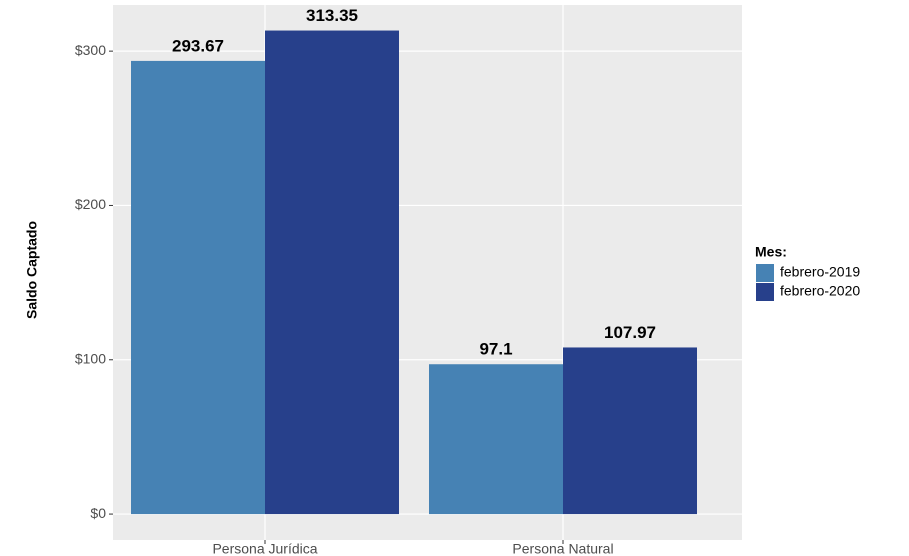  Describe the element at coordinates (630, 332) in the screenshot. I see `value-label: 107.97` at that location.